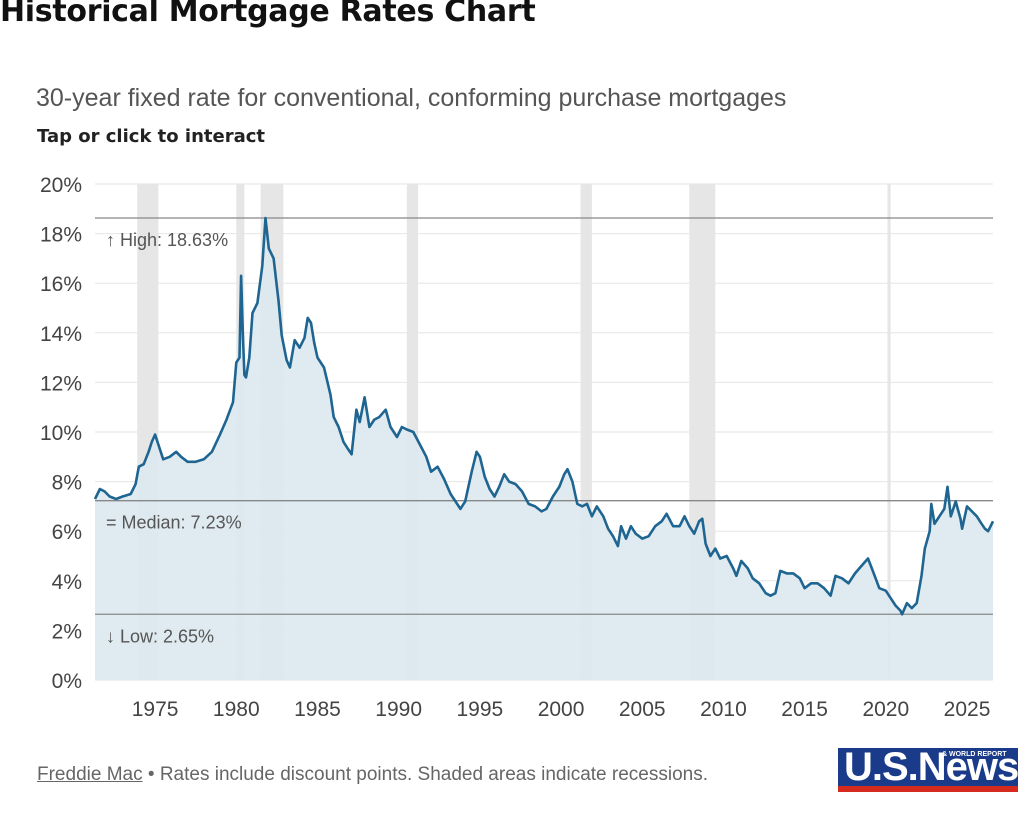 The height and width of the screenshot is (824, 1031). Describe the element at coordinates (723, 709) in the screenshot. I see `x-tick-label: 2010` at that location.